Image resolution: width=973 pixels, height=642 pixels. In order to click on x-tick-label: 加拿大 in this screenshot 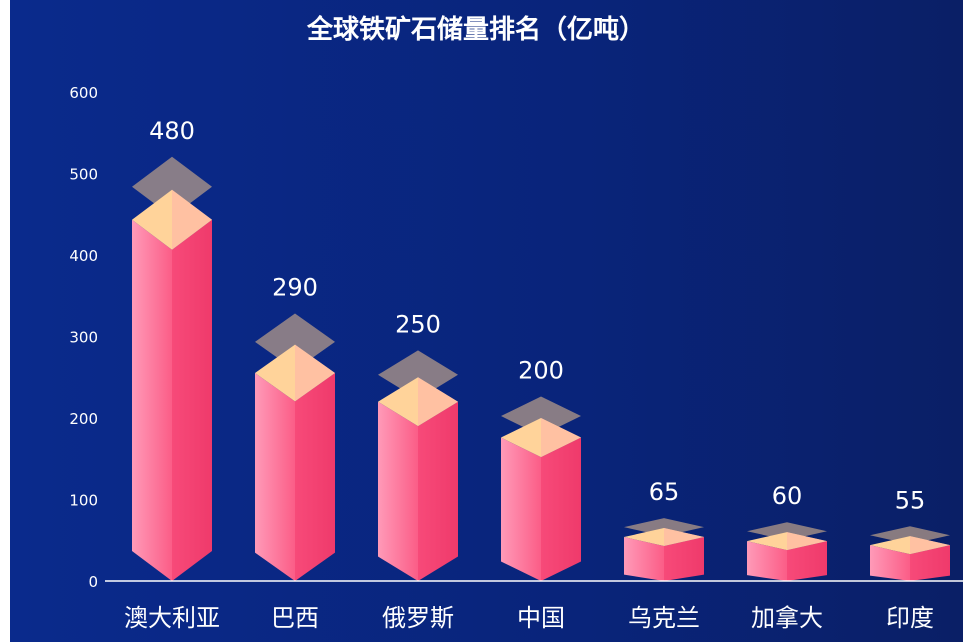, I will do `click(787, 618)`.